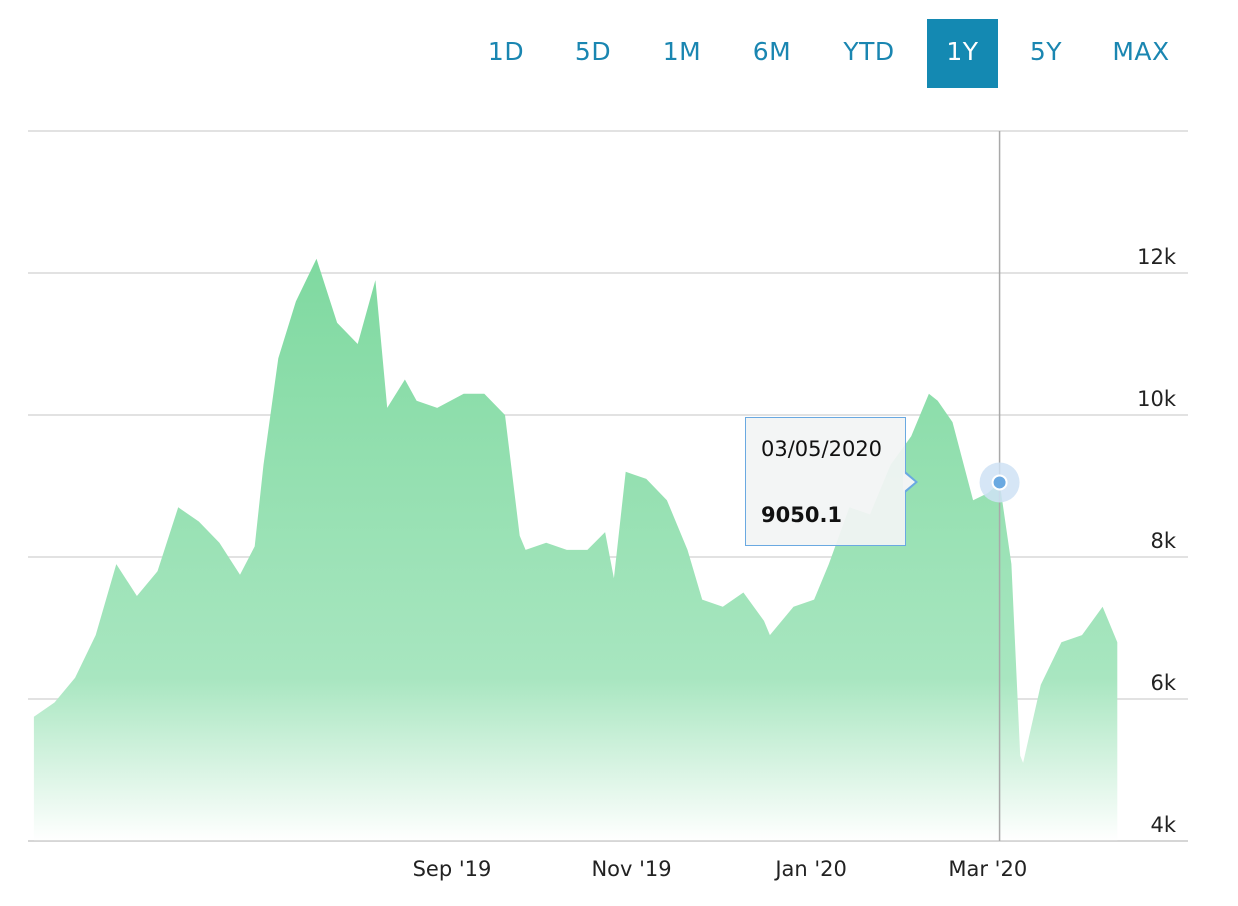  I want to click on range-button-5y: 5Y, so click(1046, 51).